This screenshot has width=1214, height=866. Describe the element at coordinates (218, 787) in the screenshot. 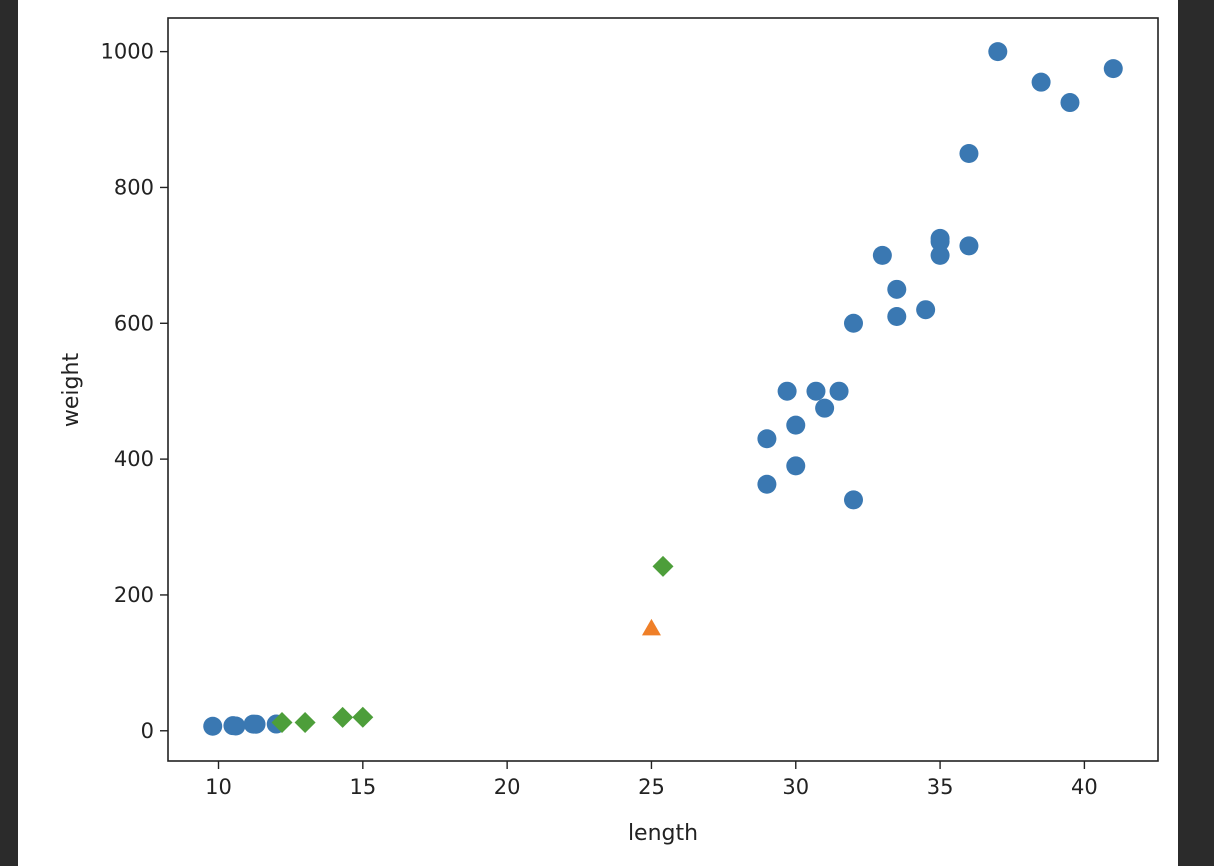

I see `x-tick-label: 10` at that location.